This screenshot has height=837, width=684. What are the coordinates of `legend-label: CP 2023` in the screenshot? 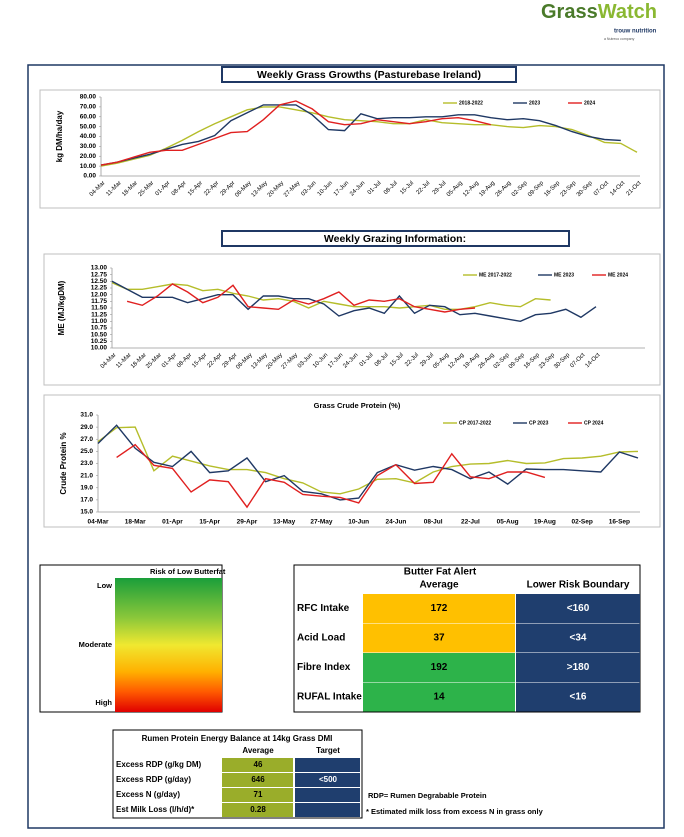 It's located at (539, 423).